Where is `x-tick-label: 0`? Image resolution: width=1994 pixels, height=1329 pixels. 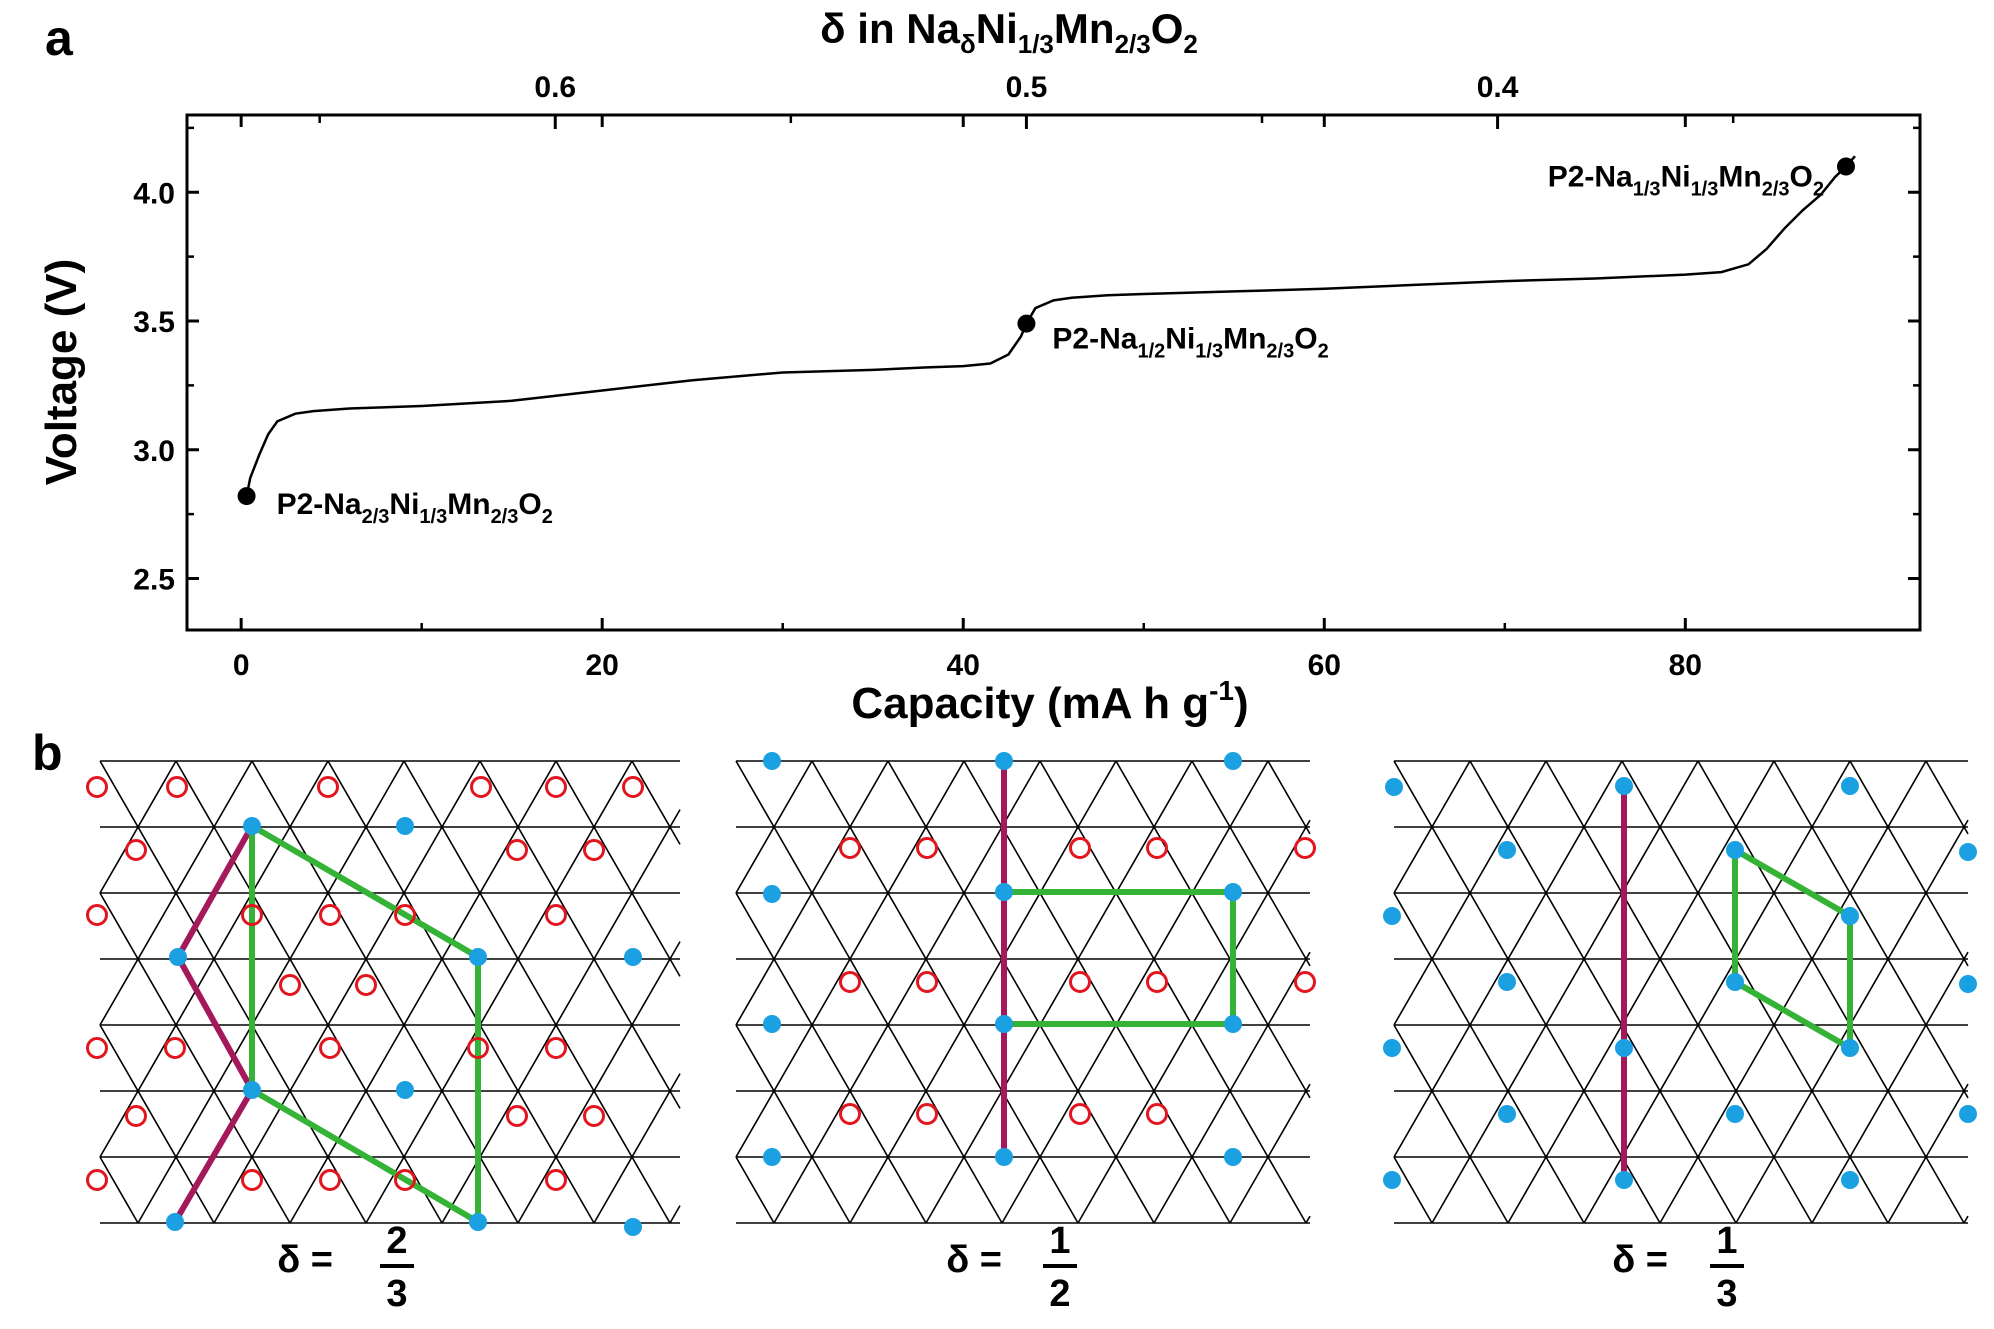 x-tick-label: 0 is located at coordinates (241, 665).